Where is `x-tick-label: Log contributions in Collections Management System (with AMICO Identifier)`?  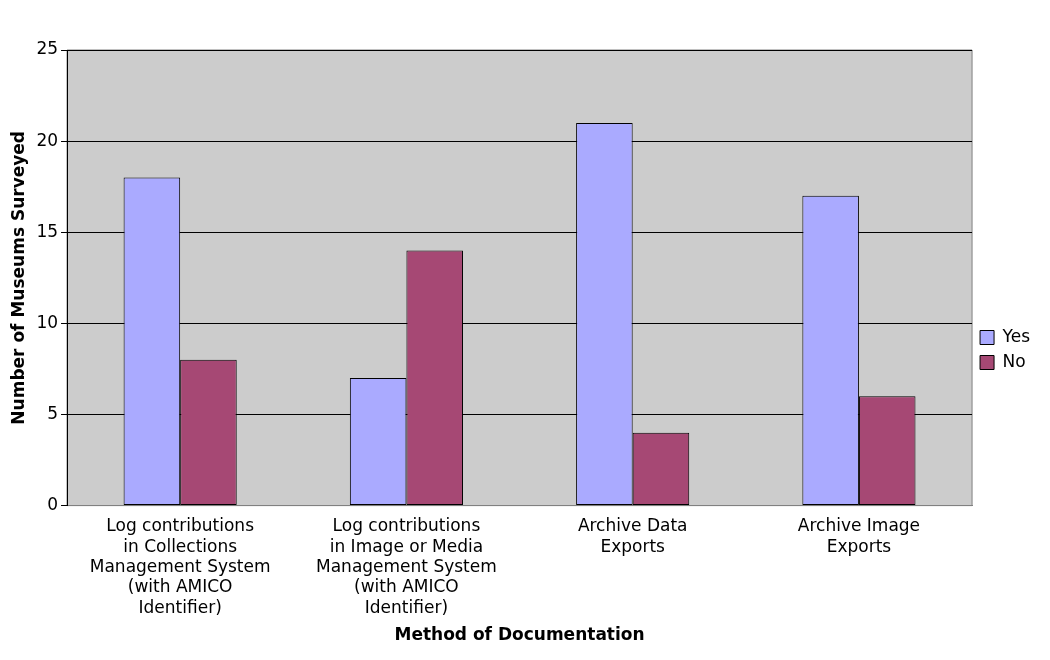 x-tick-label: Log contributions in Collections Management System (with AMICO Identifier) is located at coordinates (180, 566).